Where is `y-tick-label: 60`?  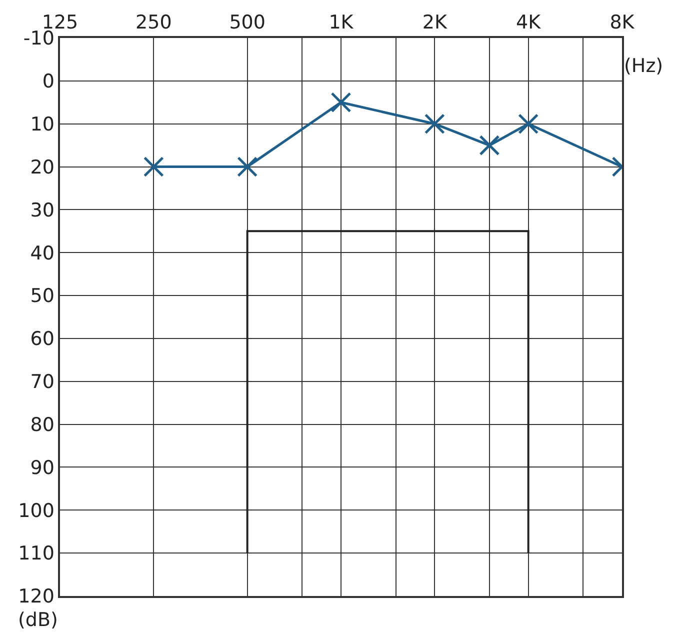
y-tick-label: 60 is located at coordinates (42, 339).